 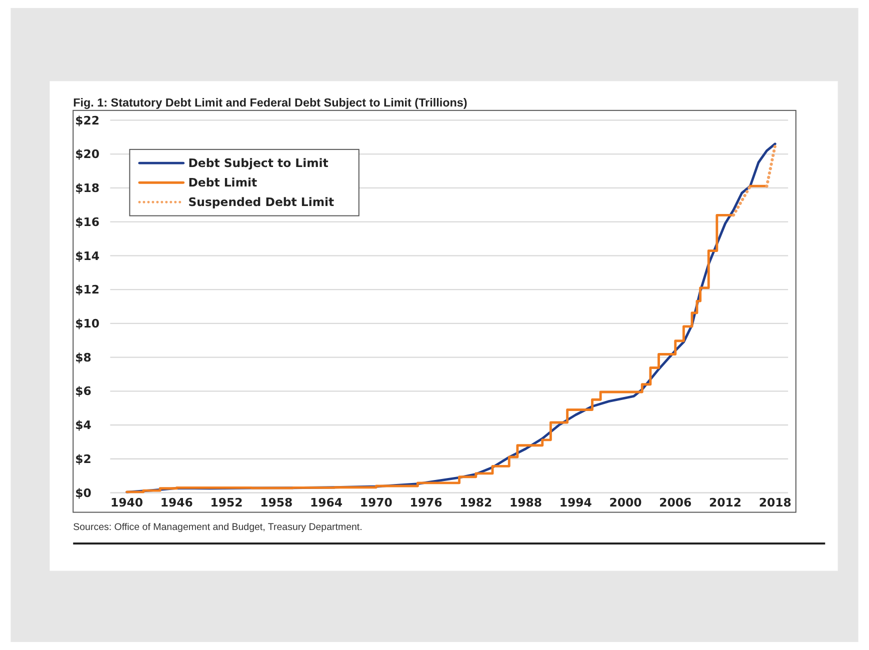 I want to click on legend-label: Debt Subject to Limit, so click(x=258, y=163).